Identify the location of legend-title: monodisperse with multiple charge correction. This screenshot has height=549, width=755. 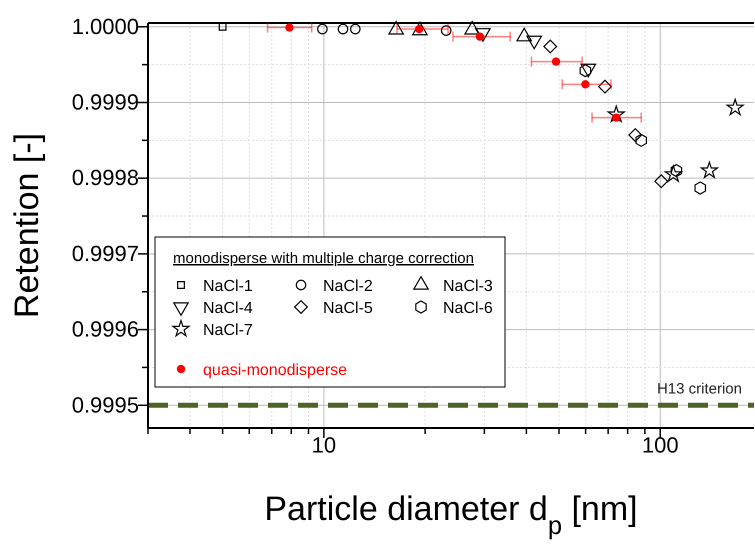
(323, 258).